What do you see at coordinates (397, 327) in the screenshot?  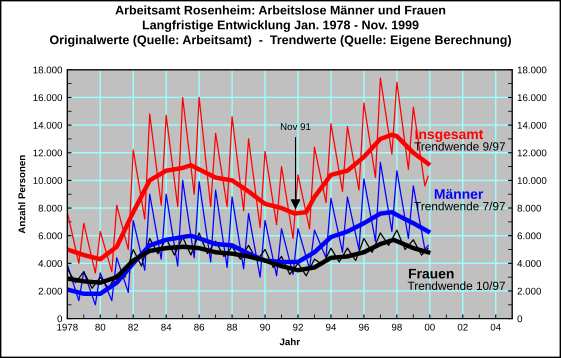 I see `x-tick-label: 98` at bounding box center [397, 327].